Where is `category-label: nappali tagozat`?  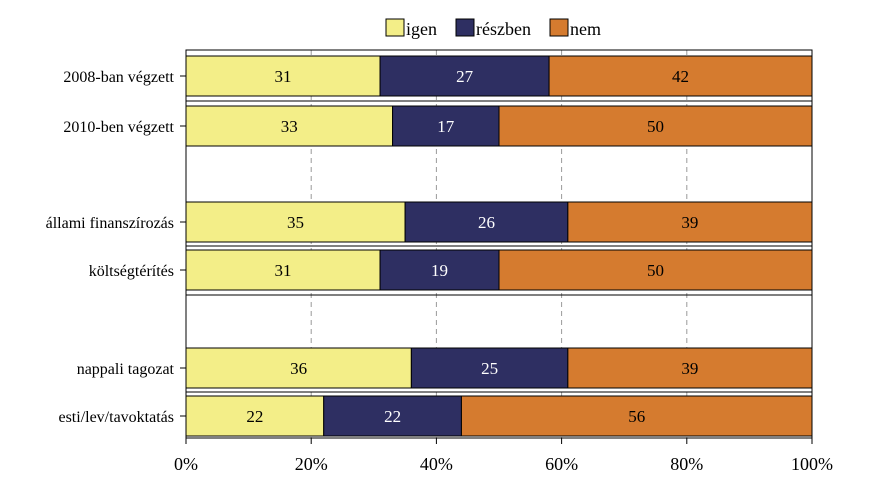 category-label: nappali tagozat is located at coordinates (126, 369).